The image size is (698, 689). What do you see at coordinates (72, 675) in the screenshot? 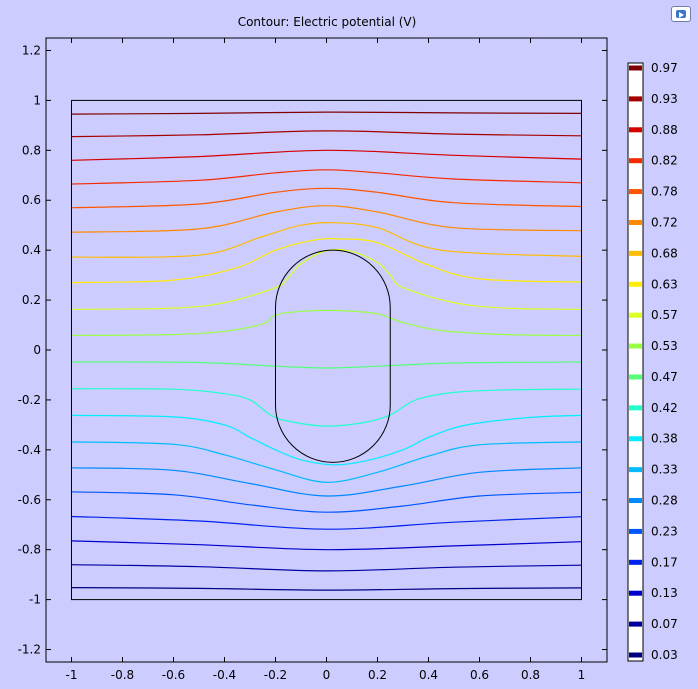
I see `x-tick-label: -1` at bounding box center [72, 675].